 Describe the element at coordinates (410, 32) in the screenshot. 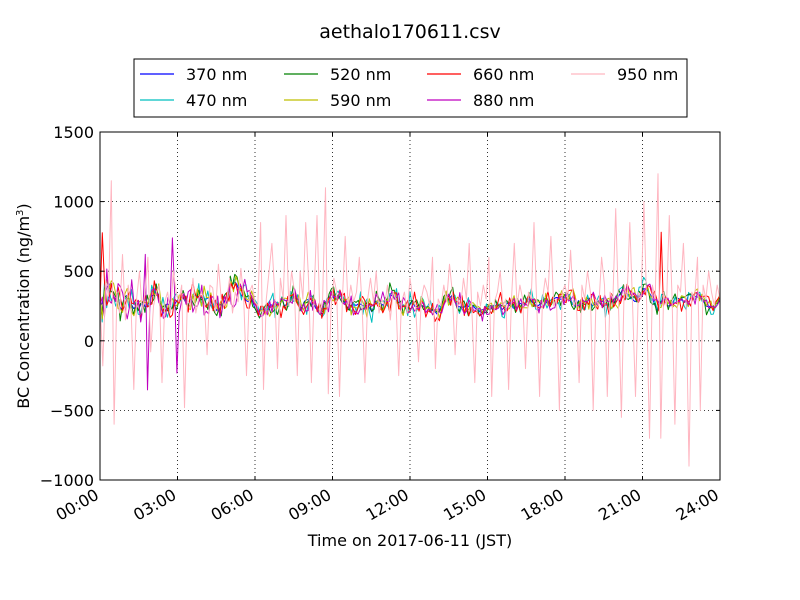

I see `chart-title: aethalo170611.csv` at that location.